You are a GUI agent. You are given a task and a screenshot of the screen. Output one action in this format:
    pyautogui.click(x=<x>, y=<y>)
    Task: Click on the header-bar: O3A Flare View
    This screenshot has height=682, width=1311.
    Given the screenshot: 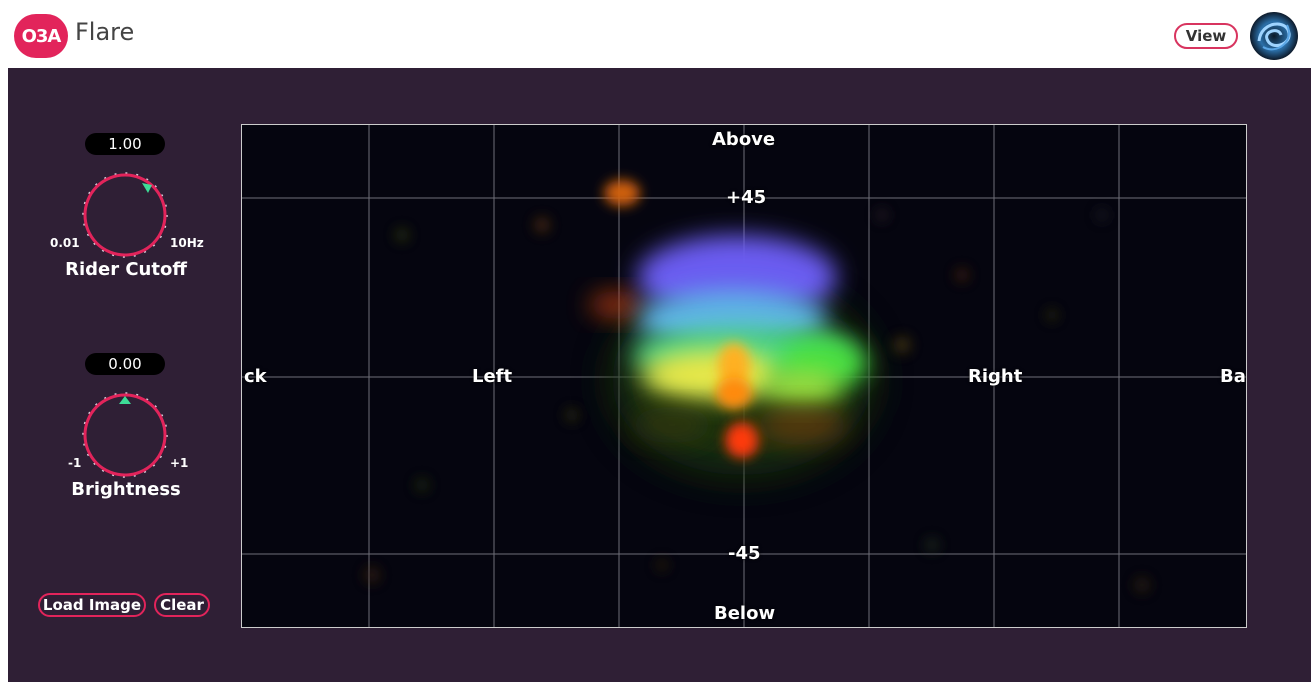 What is the action you would take?
    pyautogui.click(x=655, y=34)
    